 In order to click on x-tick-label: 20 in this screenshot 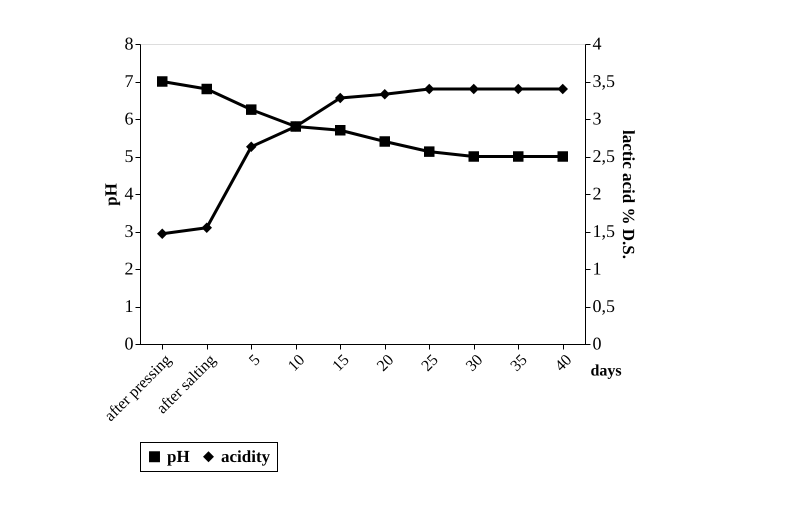, I will do `click(386, 363)`.